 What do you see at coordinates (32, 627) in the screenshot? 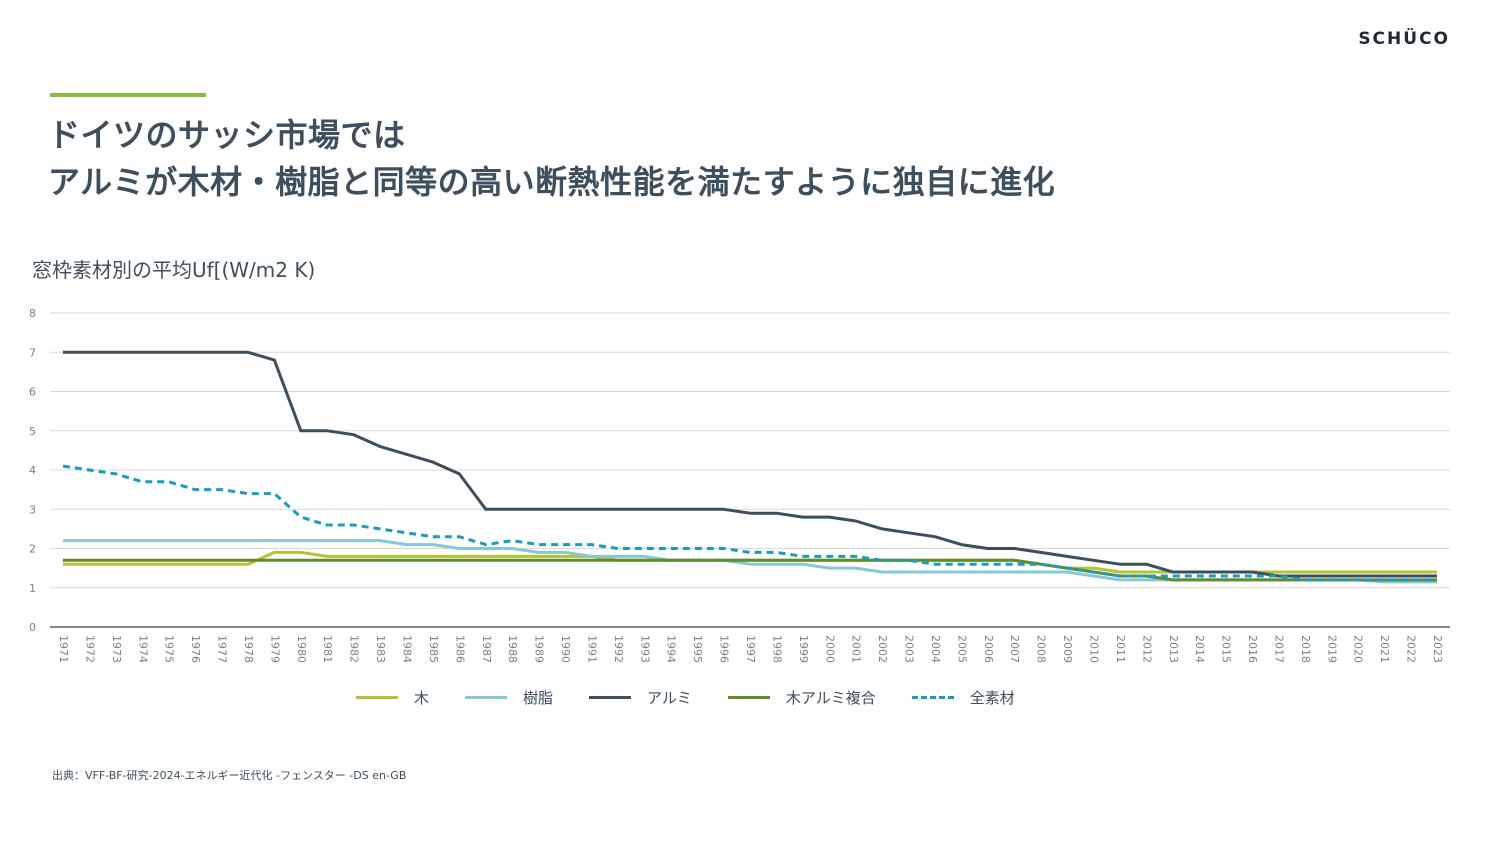
I see `y-tick-label: 0` at bounding box center [32, 627].